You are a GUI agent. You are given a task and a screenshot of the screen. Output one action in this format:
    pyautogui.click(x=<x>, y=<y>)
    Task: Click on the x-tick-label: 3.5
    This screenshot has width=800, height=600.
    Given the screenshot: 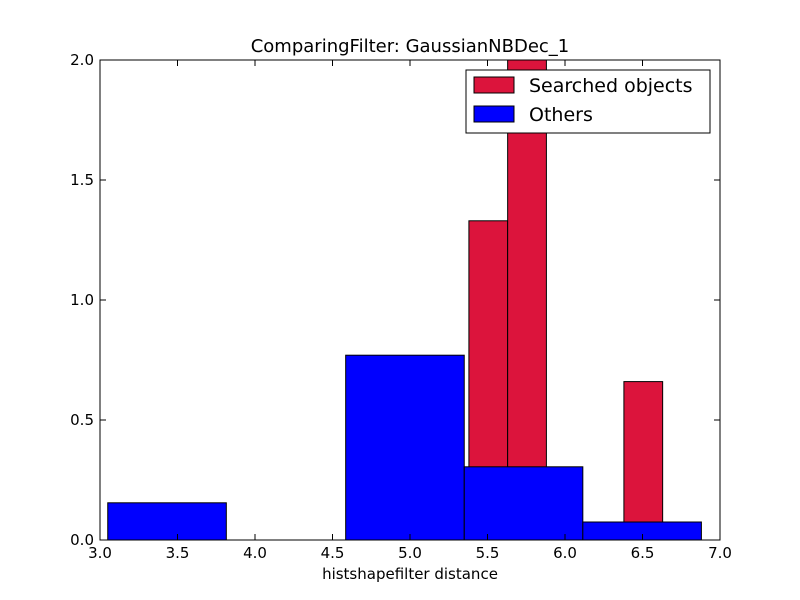 What is the action you would take?
    pyautogui.click(x=178, y=553)
    